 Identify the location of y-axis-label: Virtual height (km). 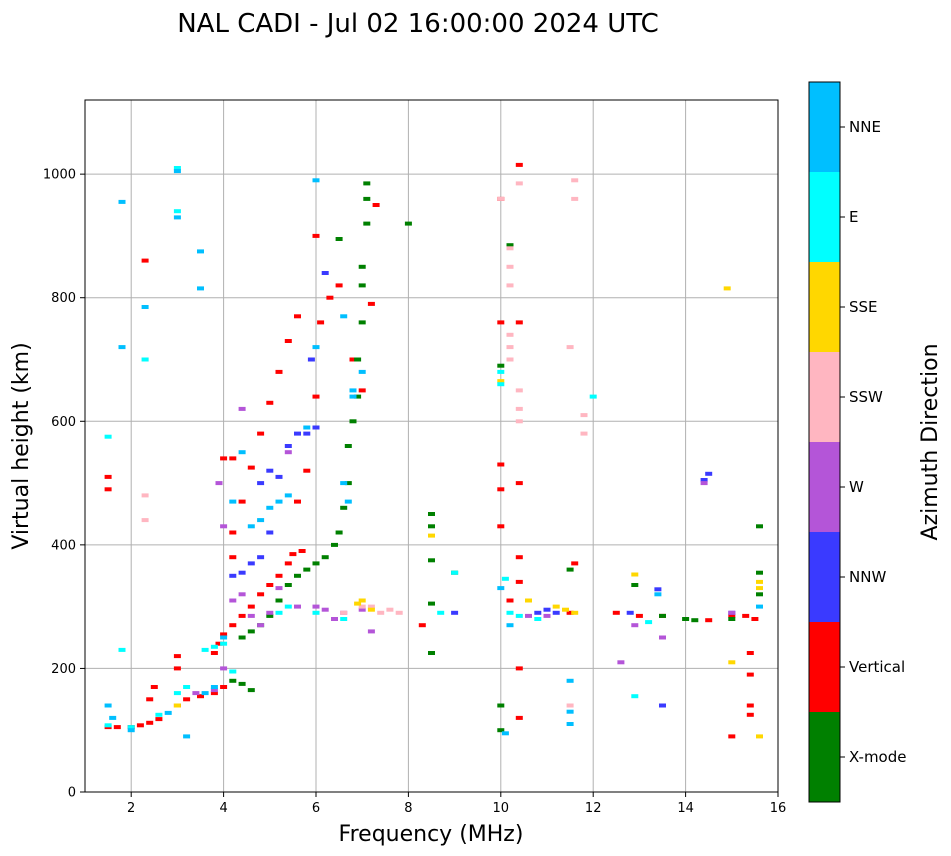
(21, 445).